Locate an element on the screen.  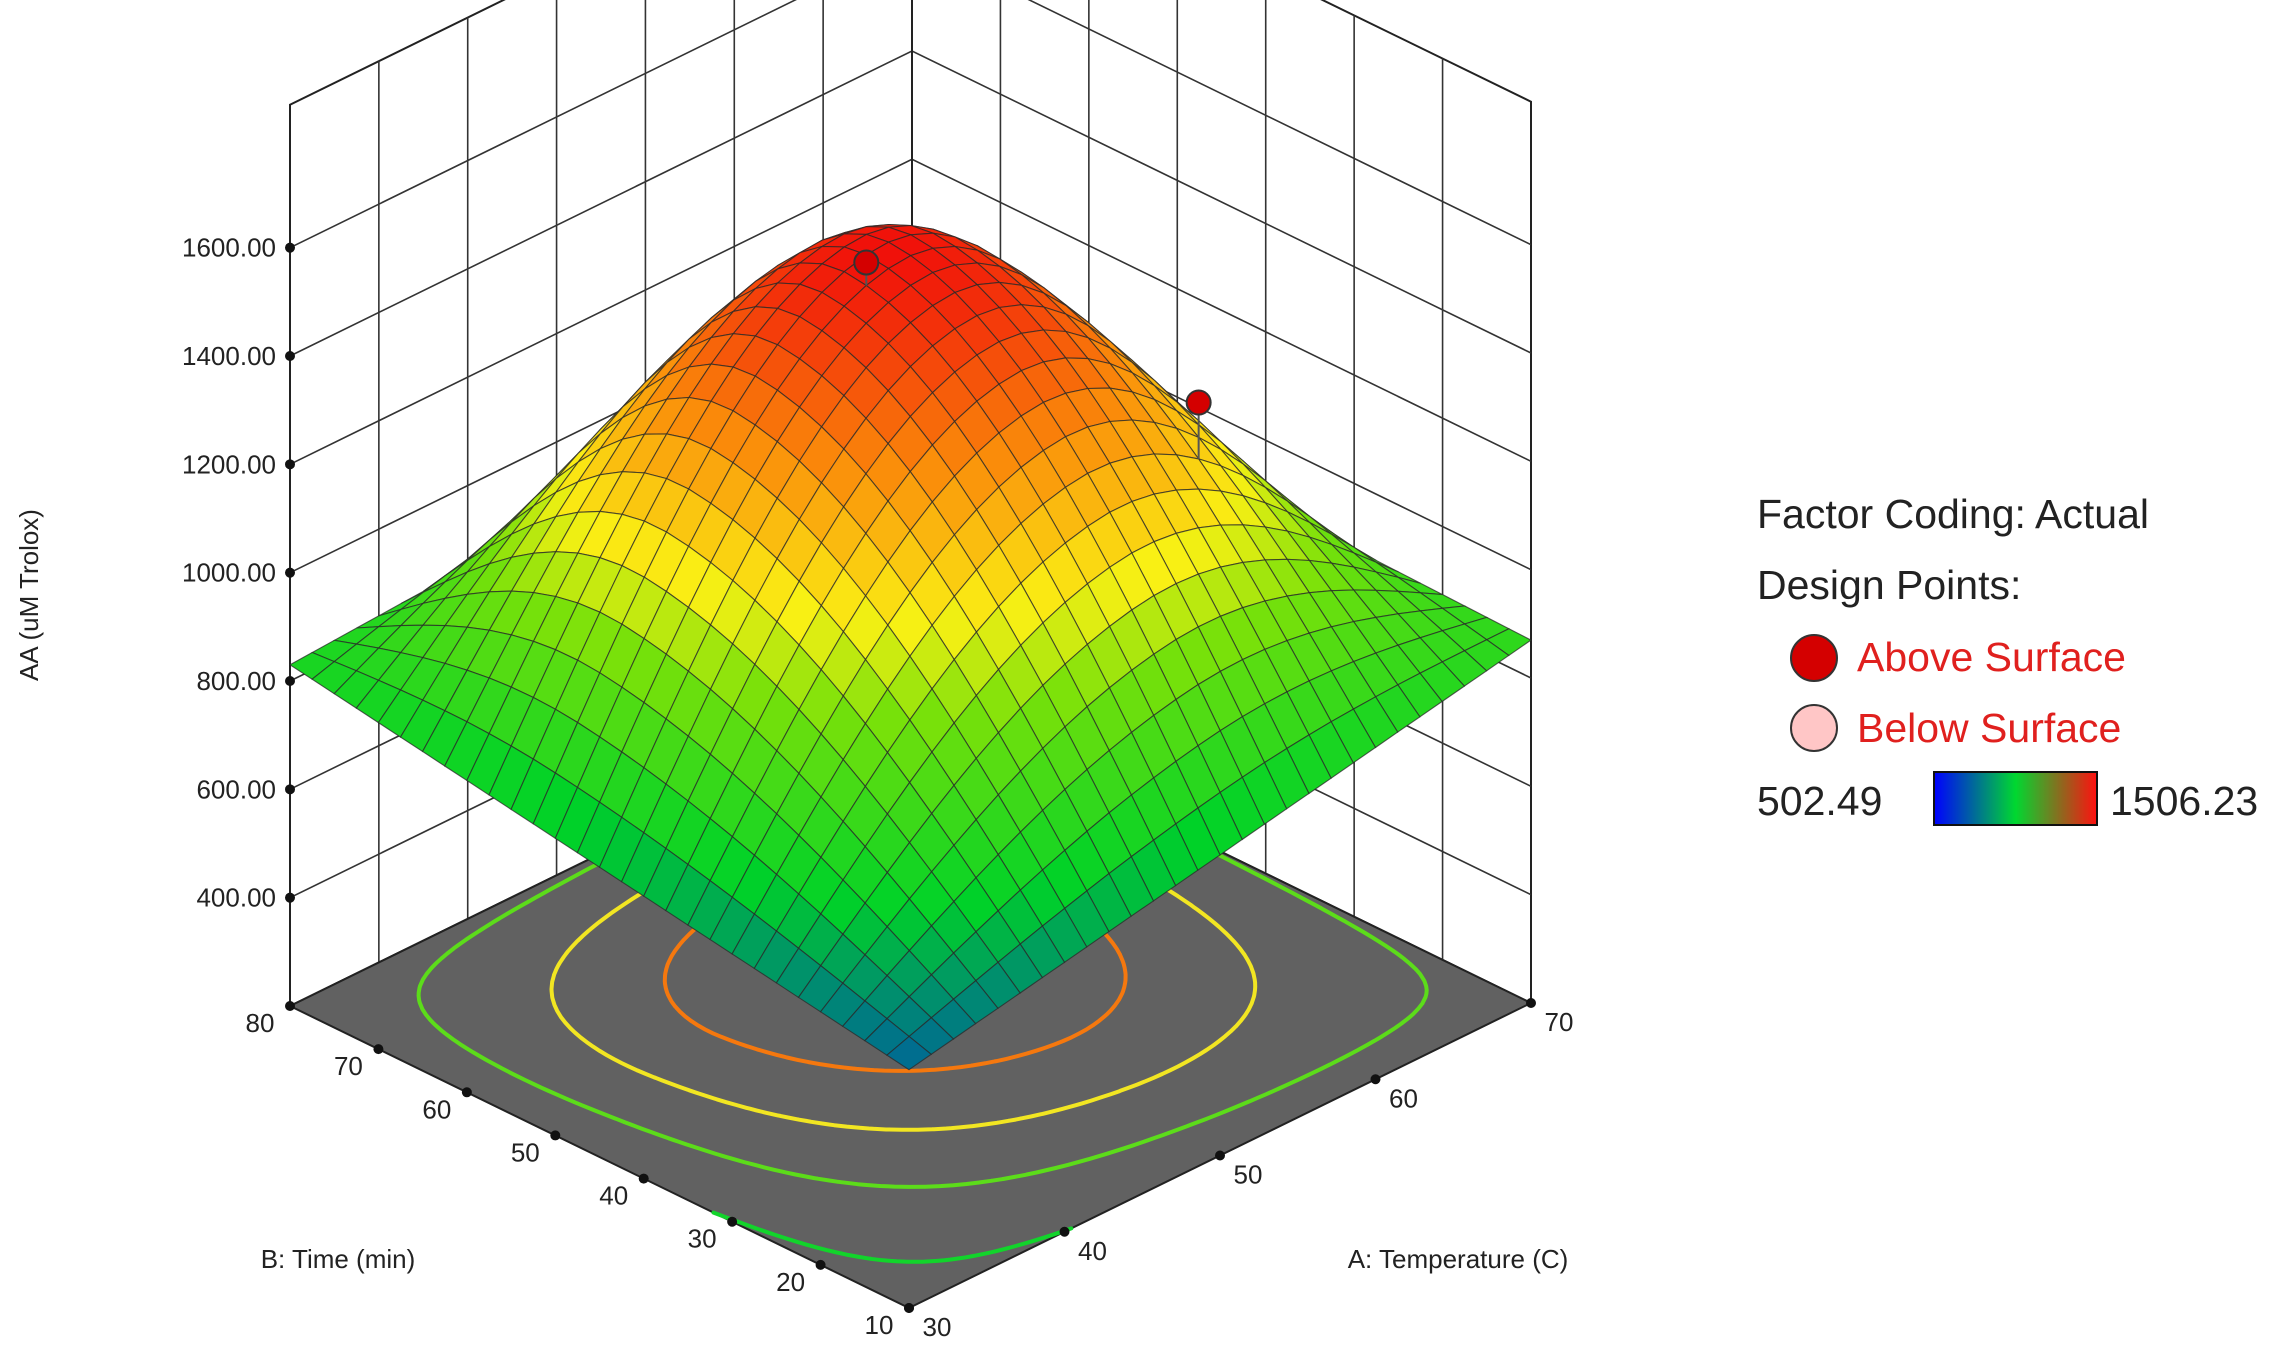
z-tick-label: 600.00 is located at coordinates (236, 789).